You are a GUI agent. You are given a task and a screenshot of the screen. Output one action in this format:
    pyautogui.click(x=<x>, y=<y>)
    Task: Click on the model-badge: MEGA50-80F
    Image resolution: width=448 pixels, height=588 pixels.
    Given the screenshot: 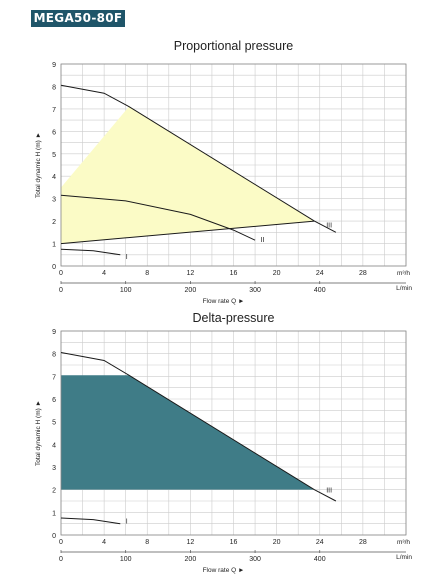 What is the action you would take?
    pyautogui.click(x=78, y=18)
    